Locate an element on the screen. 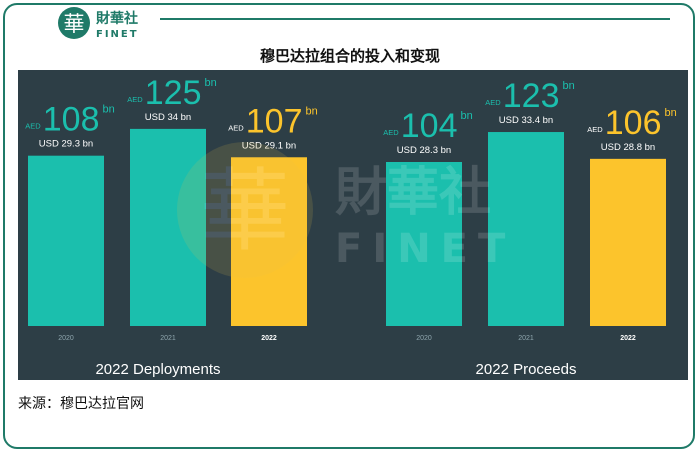 The width and height of the screenshot is (700, 454). value-label-0-2021: AED 125 bn is located at coordinates (172, 93).